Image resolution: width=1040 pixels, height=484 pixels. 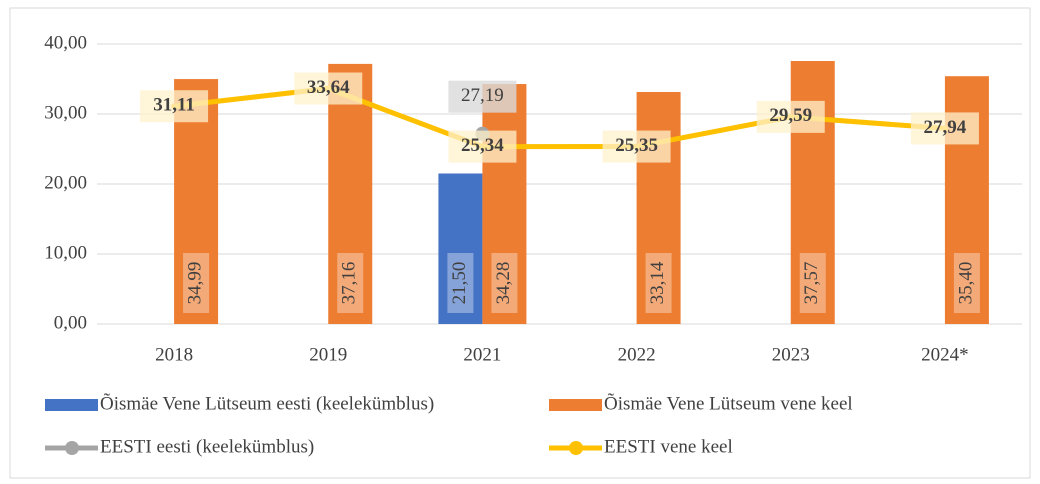 I want to click on data-label: 37,16, so click(x=349, y=283).